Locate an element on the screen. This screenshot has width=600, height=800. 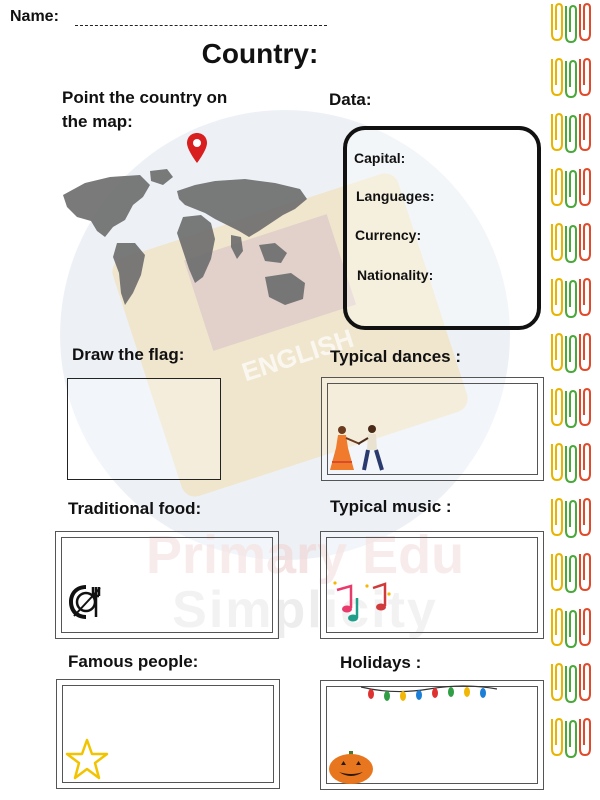
food-icon is located at coordinates (85, 602).